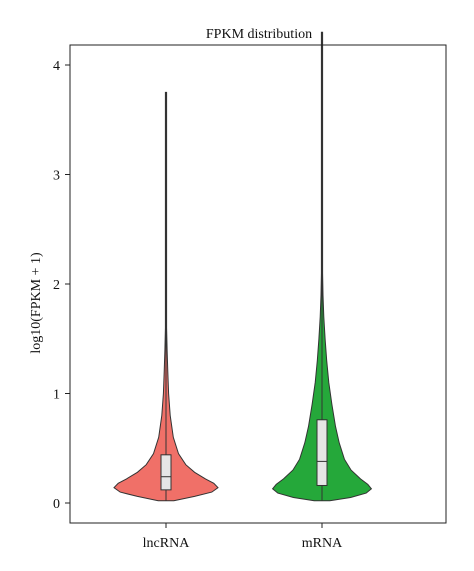 This screenshot has height=571, width=474. Describe the element at coordinates (56, 395) in the screenshot. I see `y-tick-label: 1` at that location.